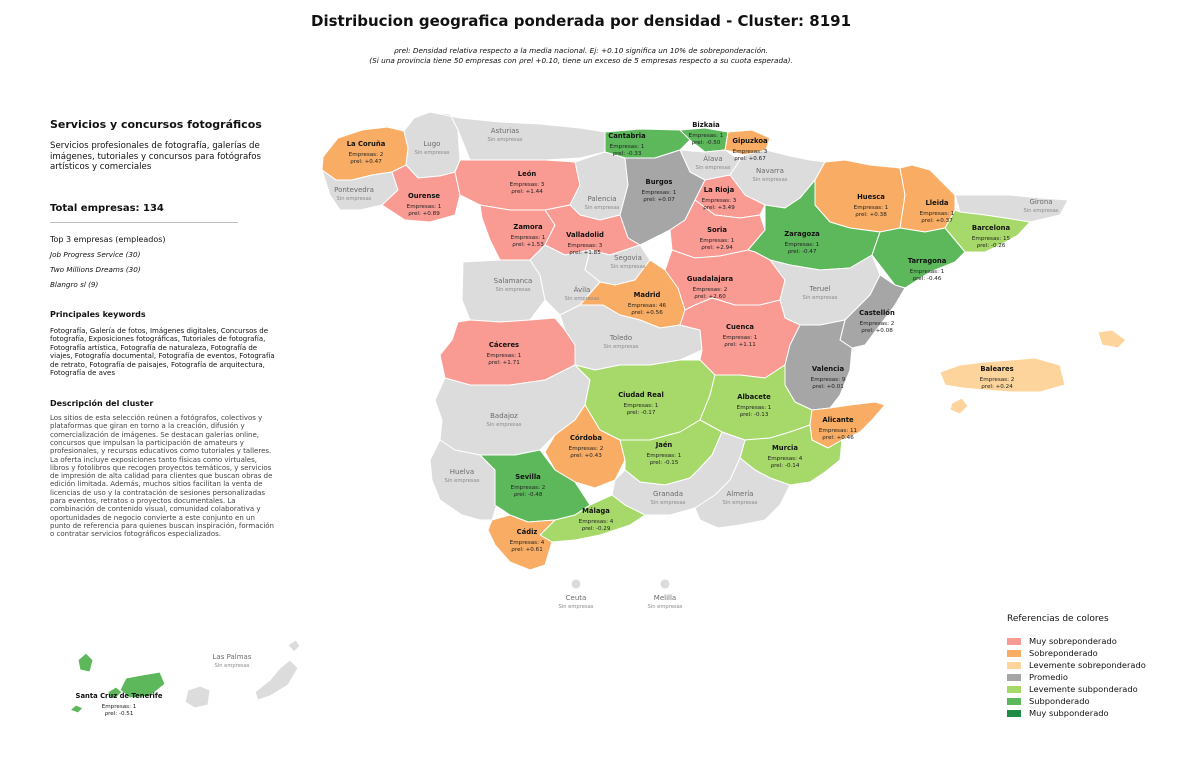 This screenshot has width=1200, height=761. I want to click on madrid-count: Empresas: 46, so click(647, 306).